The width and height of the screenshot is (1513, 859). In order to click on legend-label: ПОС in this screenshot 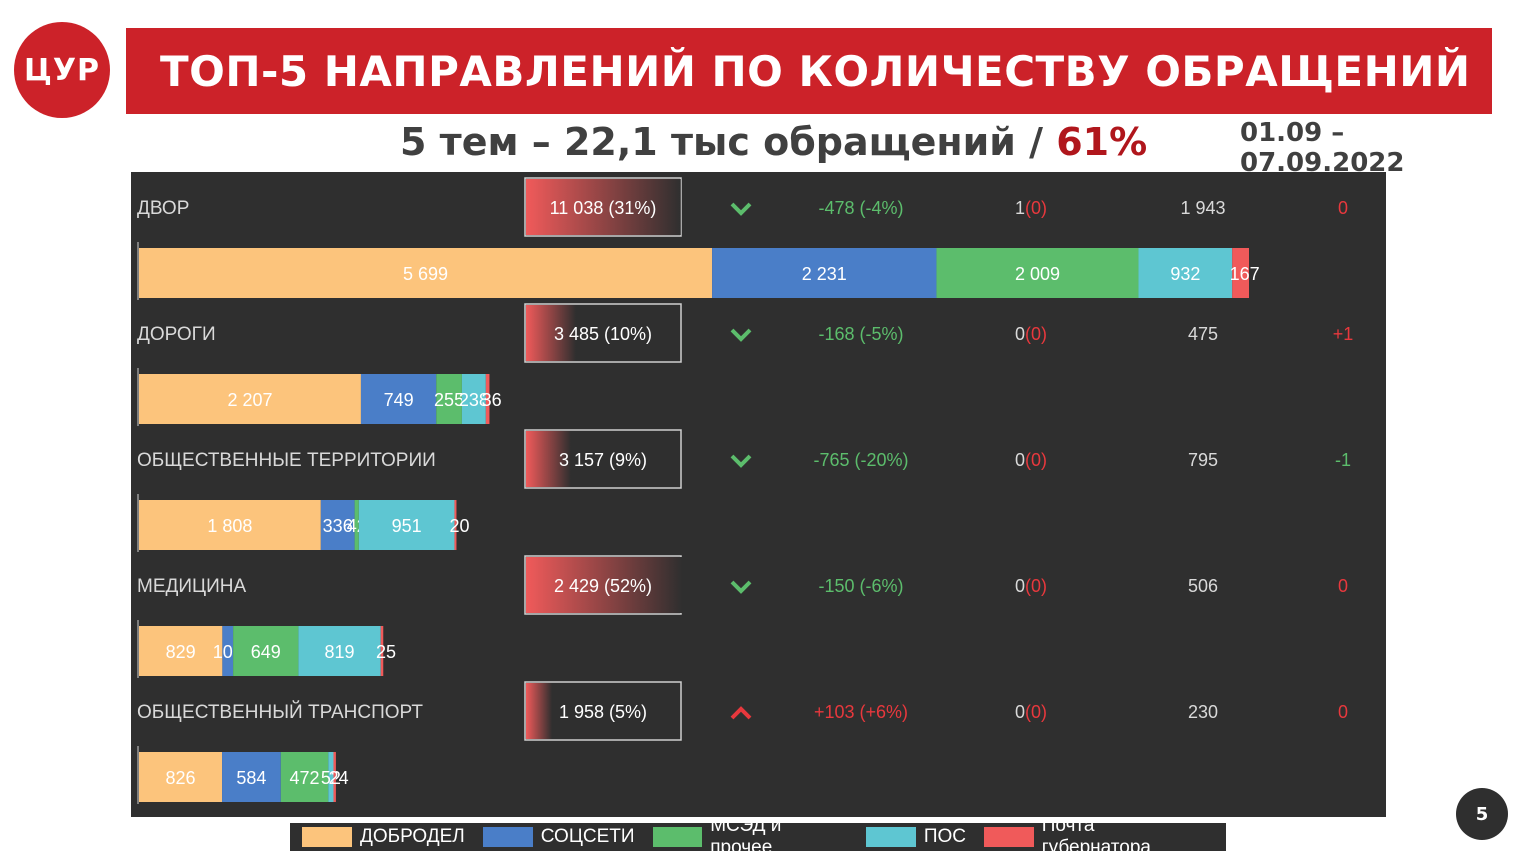, I will do `click(944, 836)`.